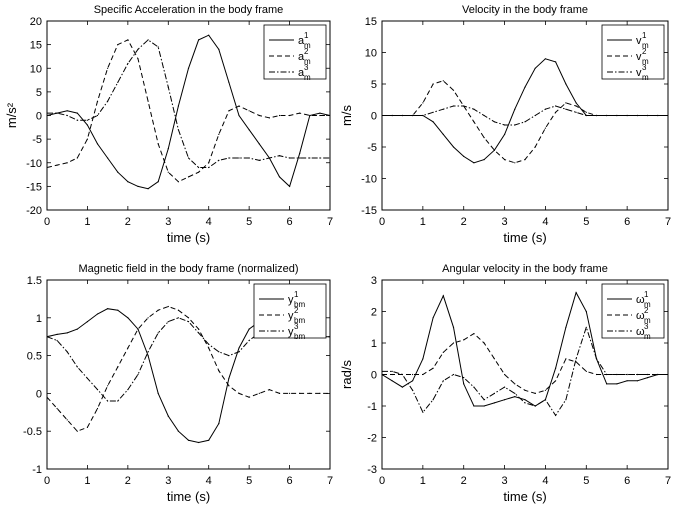  I want to click on legend: v 1mv 2mv 3m, so click(633, 53).